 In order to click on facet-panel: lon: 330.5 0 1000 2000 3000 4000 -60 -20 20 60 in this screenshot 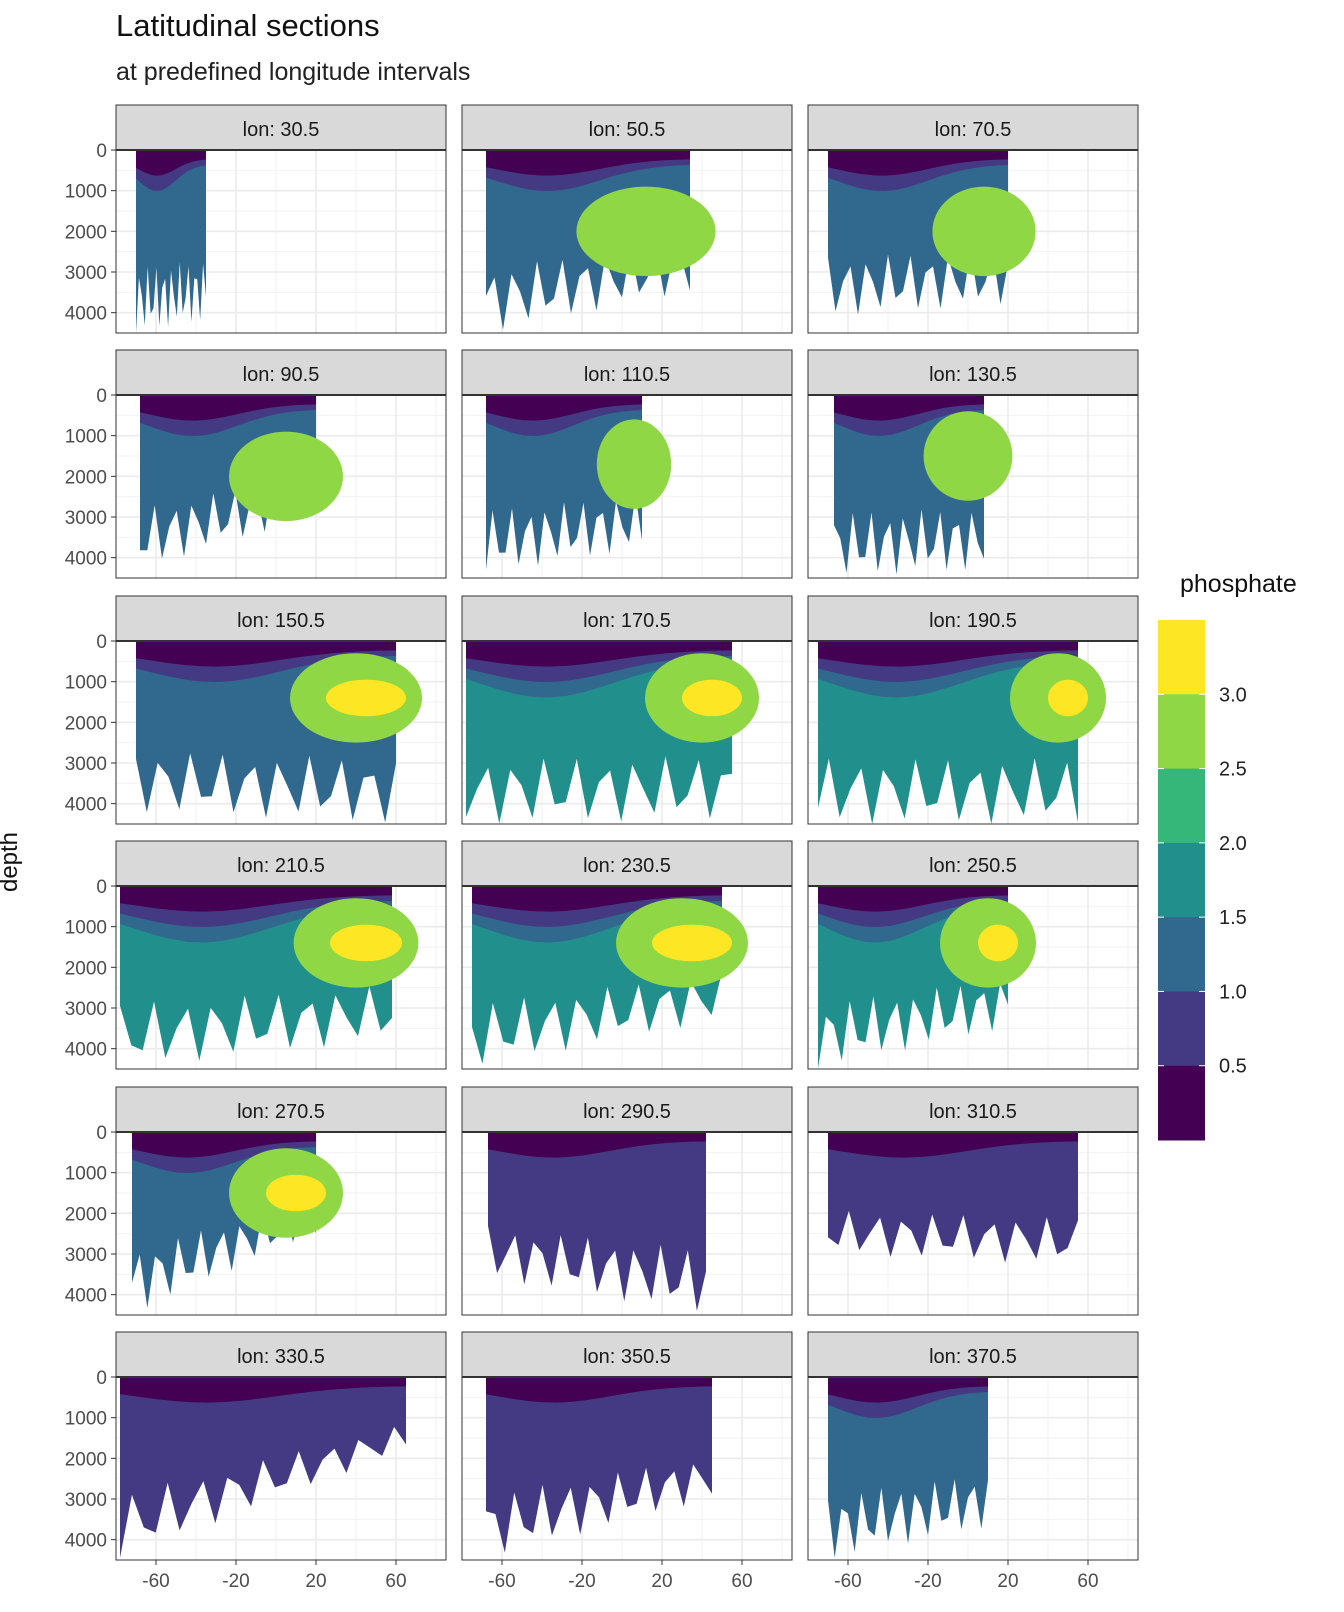, I will do `click(256, 1461)`.